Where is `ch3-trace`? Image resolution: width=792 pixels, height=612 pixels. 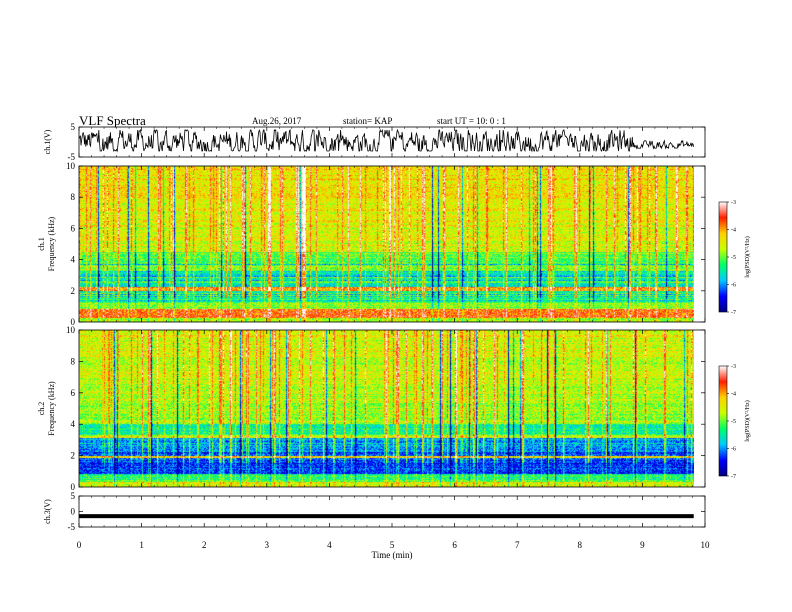
ch3-trace is located at coordinates (386, 516).